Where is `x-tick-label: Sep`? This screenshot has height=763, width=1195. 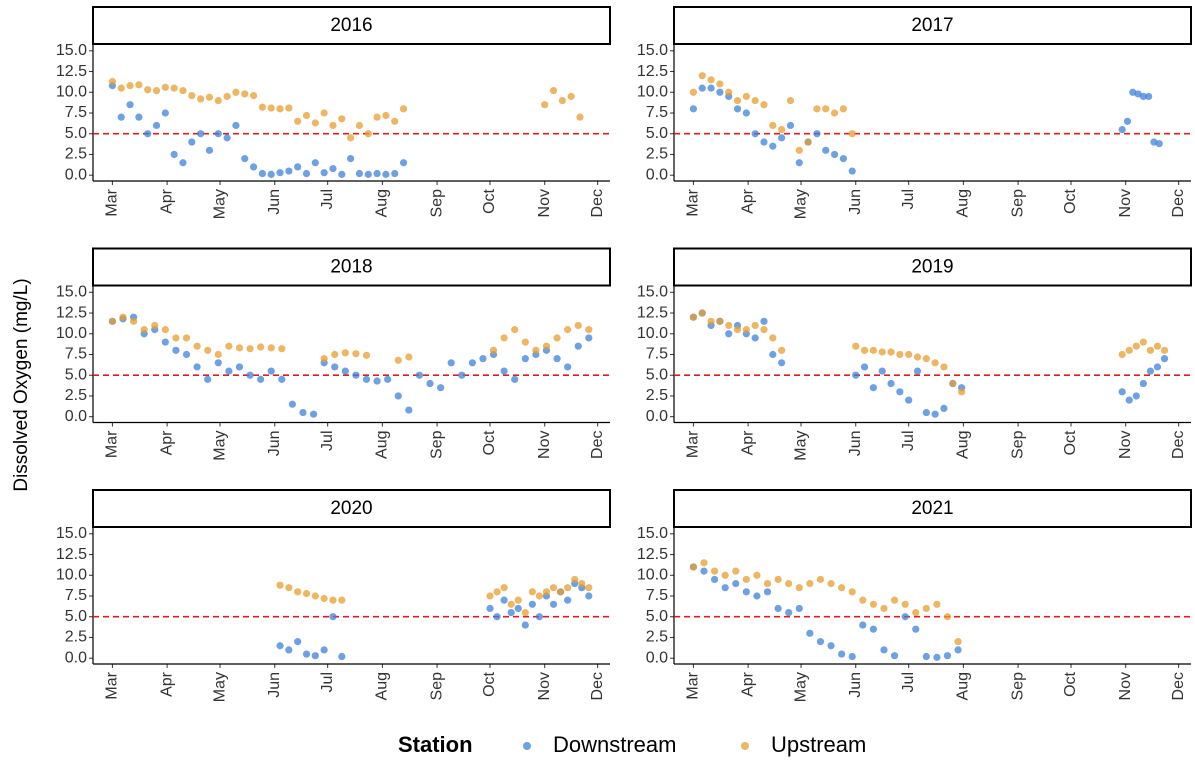
x-tick-label: Sep is located at coordinates (436, 686).